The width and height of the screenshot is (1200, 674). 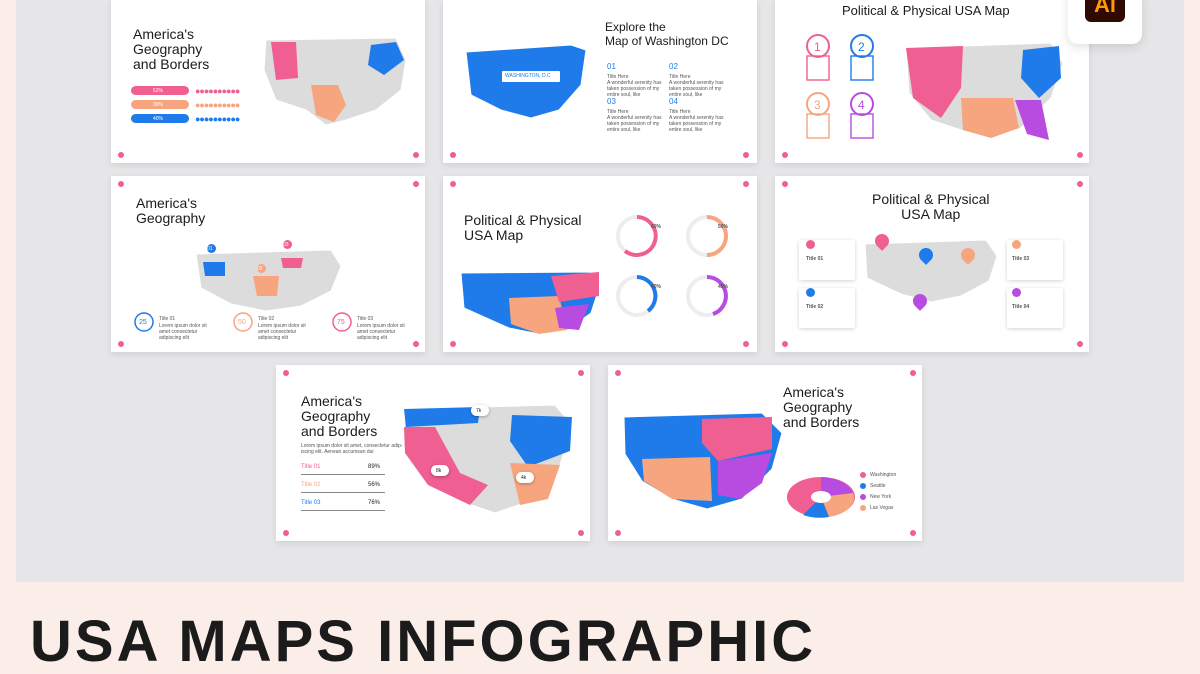 What do you see at coordinates (883, 475) in the screenshot?
I see `legend-label: Washington` at bounding box center [883, 475].